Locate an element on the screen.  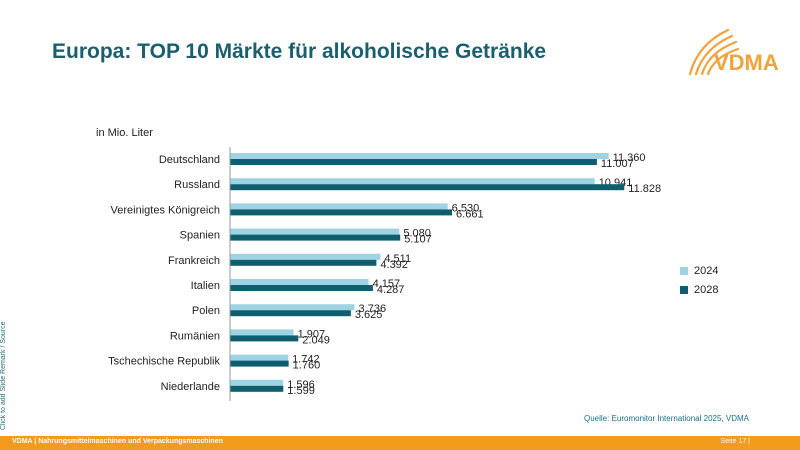
category-label: Frankreich is located at coordinates (194, 261).